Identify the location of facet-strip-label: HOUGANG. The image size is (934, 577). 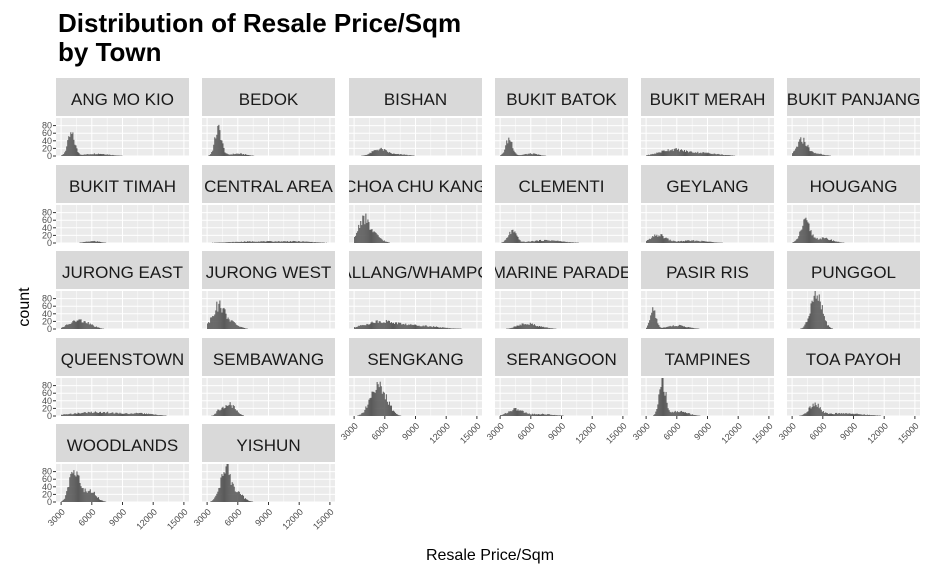
(854, 186).